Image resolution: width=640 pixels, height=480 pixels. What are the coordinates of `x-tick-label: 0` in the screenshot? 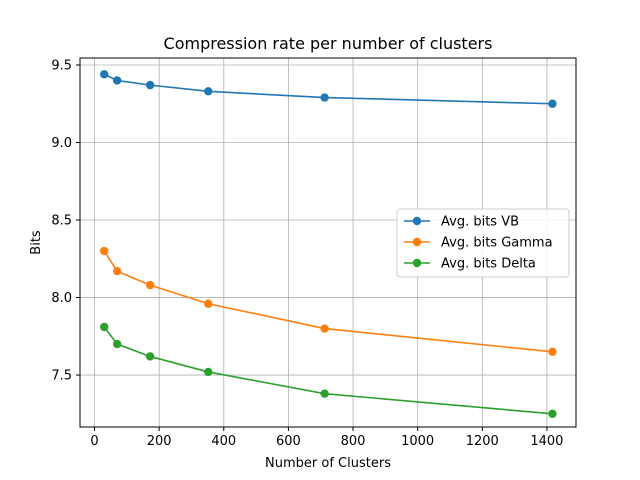 It's located at (94, 441).